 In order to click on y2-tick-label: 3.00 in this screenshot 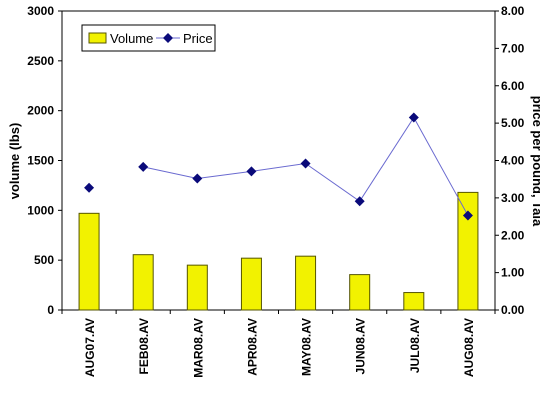, I will do `click(513, 198)`.